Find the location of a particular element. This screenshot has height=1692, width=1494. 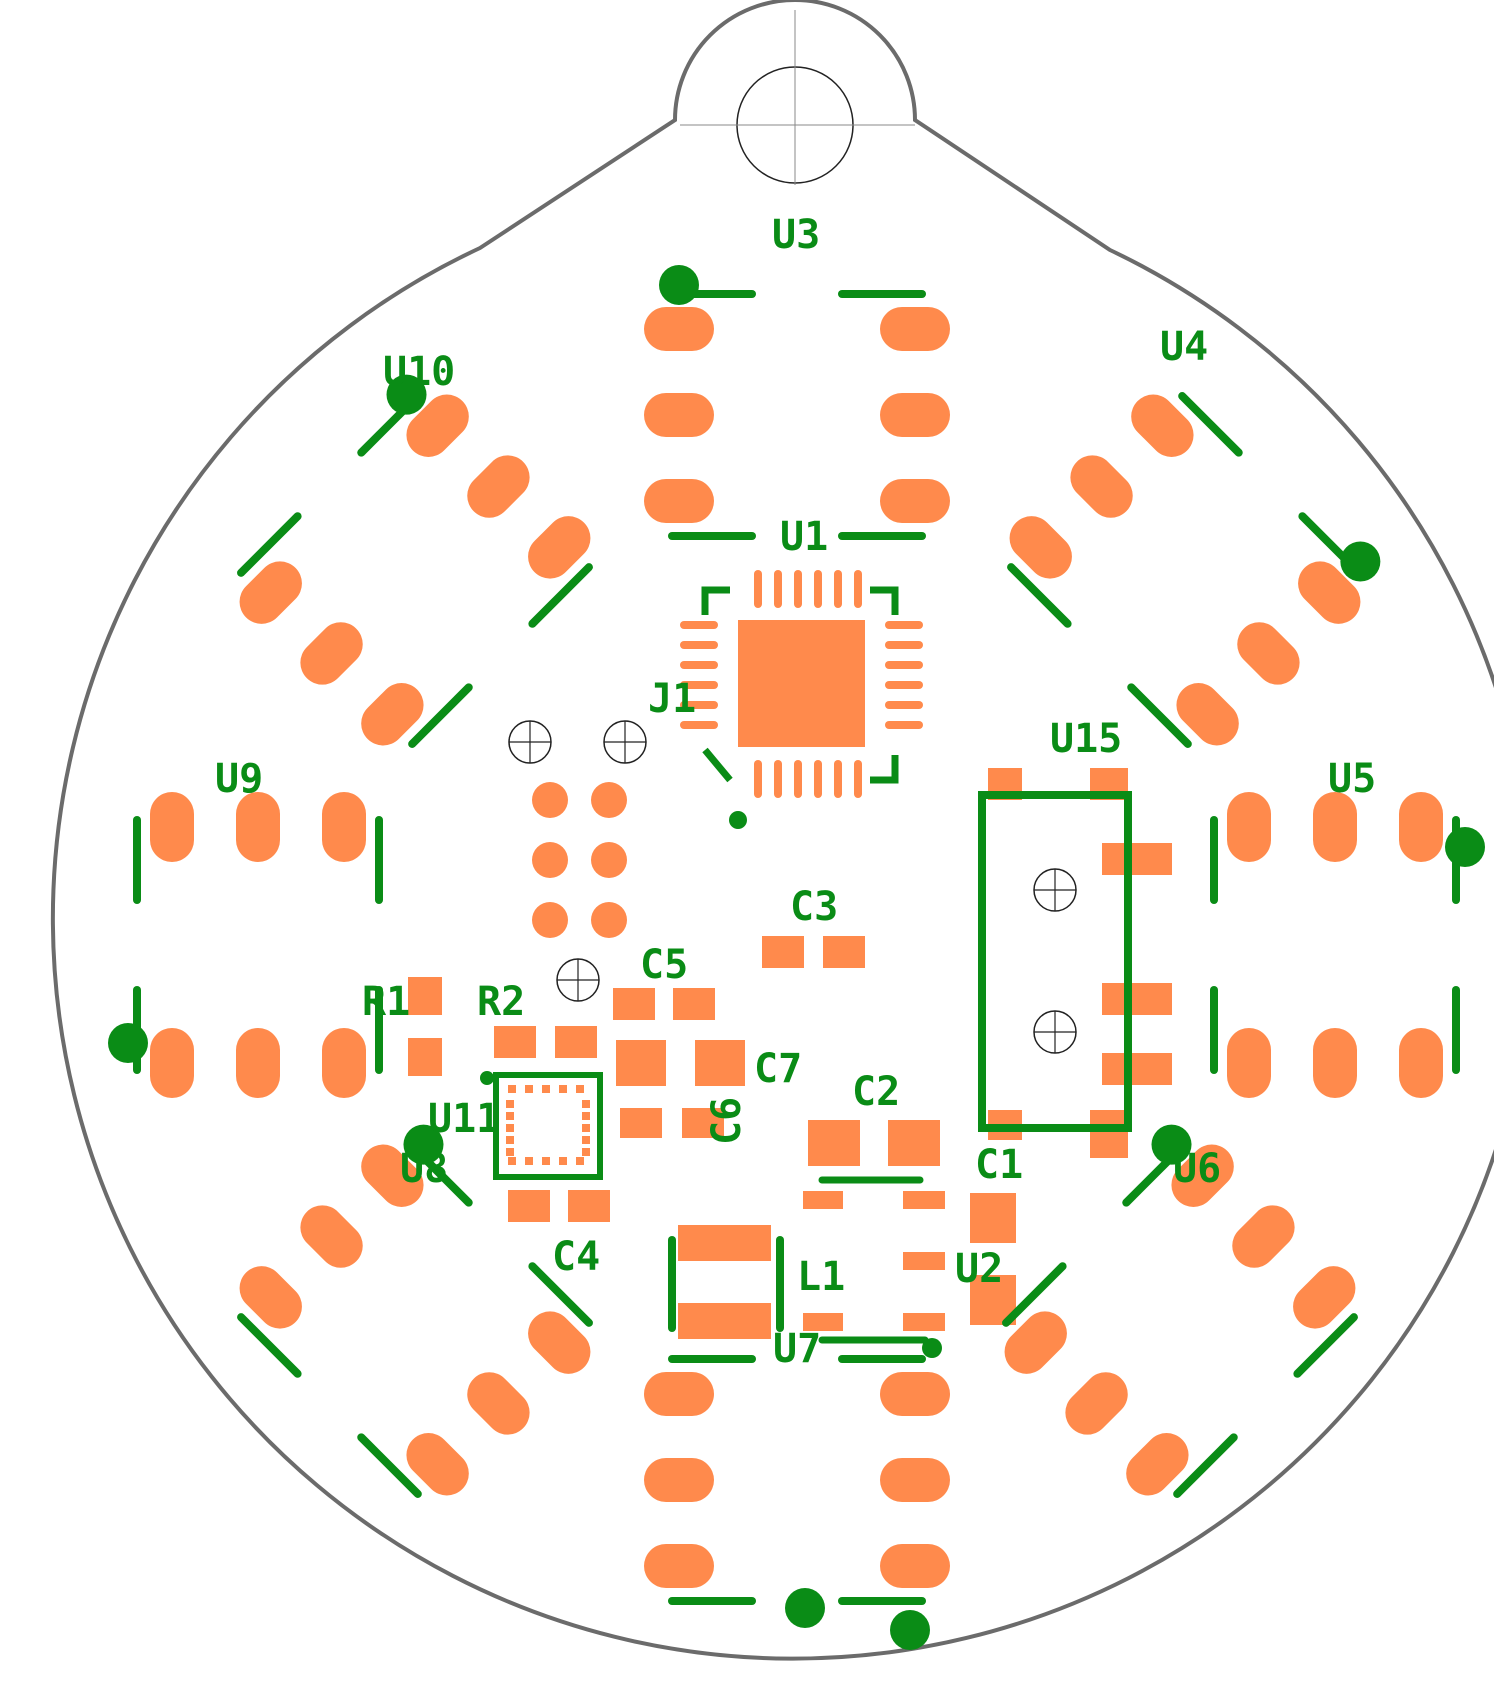

label-c2: C2 is located at coordinates (876, 1092).